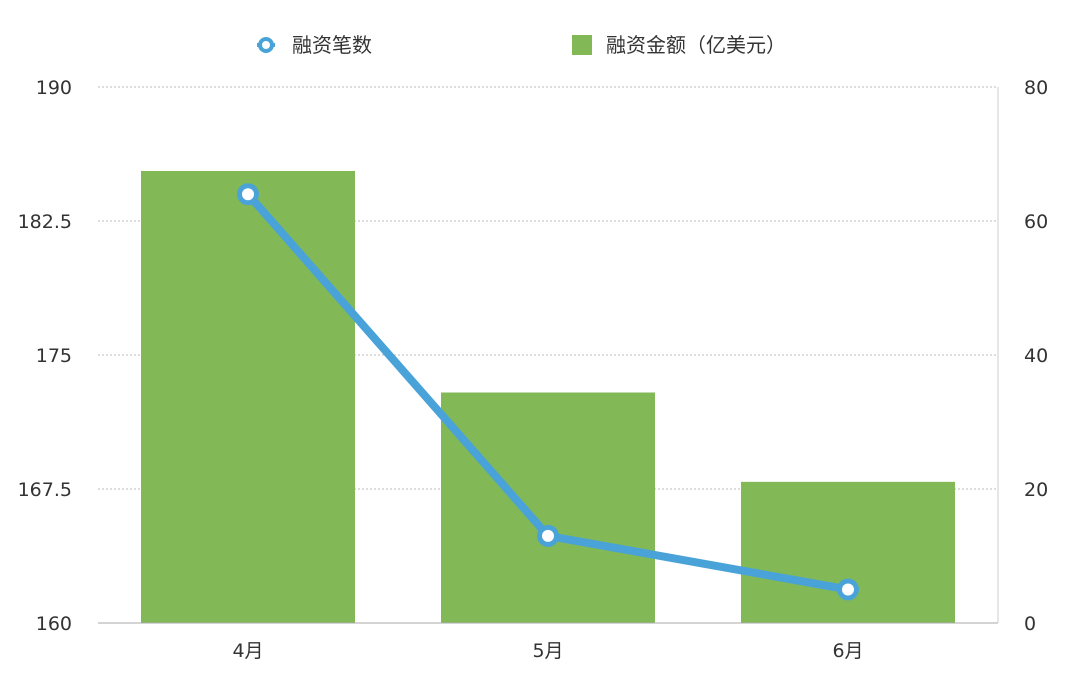 The height and width of the screenshot is (675, 1080). I want to click on legend: 融资笔数 融资金额（亿美元）, so click(521, 45).